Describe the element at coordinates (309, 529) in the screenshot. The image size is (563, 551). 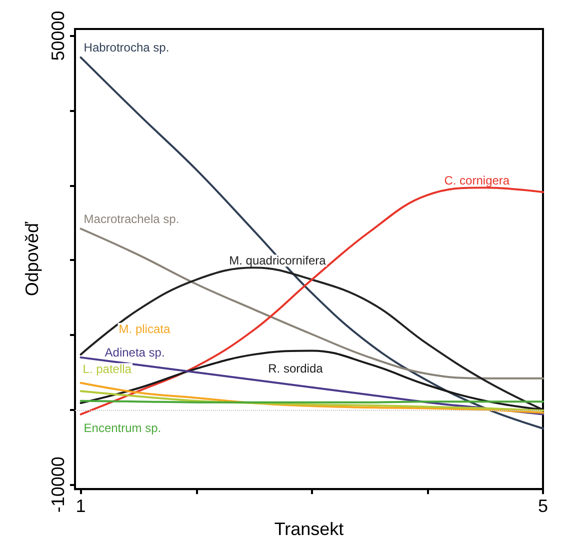
I see `x-axis-title: Transekt` at that location.